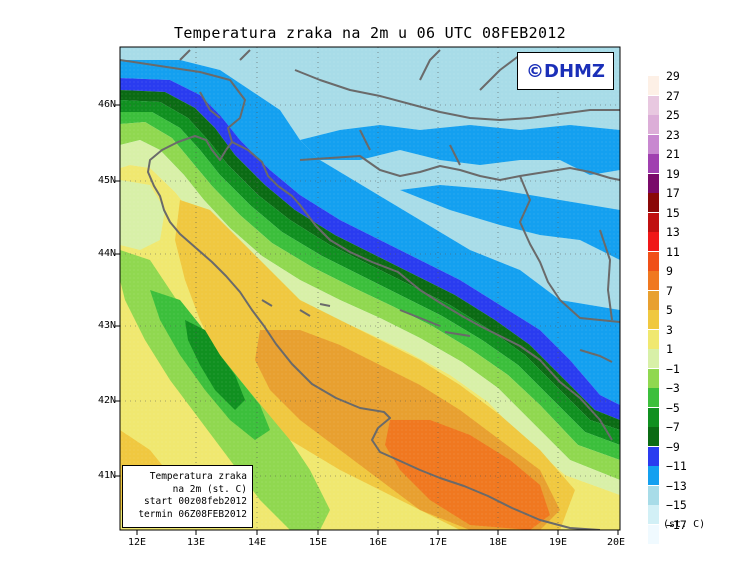 The image size is (740, 582). What do you see at coordinates (673, 115) in the screenshot?
I see `legend-label: 25` at bounding box center [673, 115].